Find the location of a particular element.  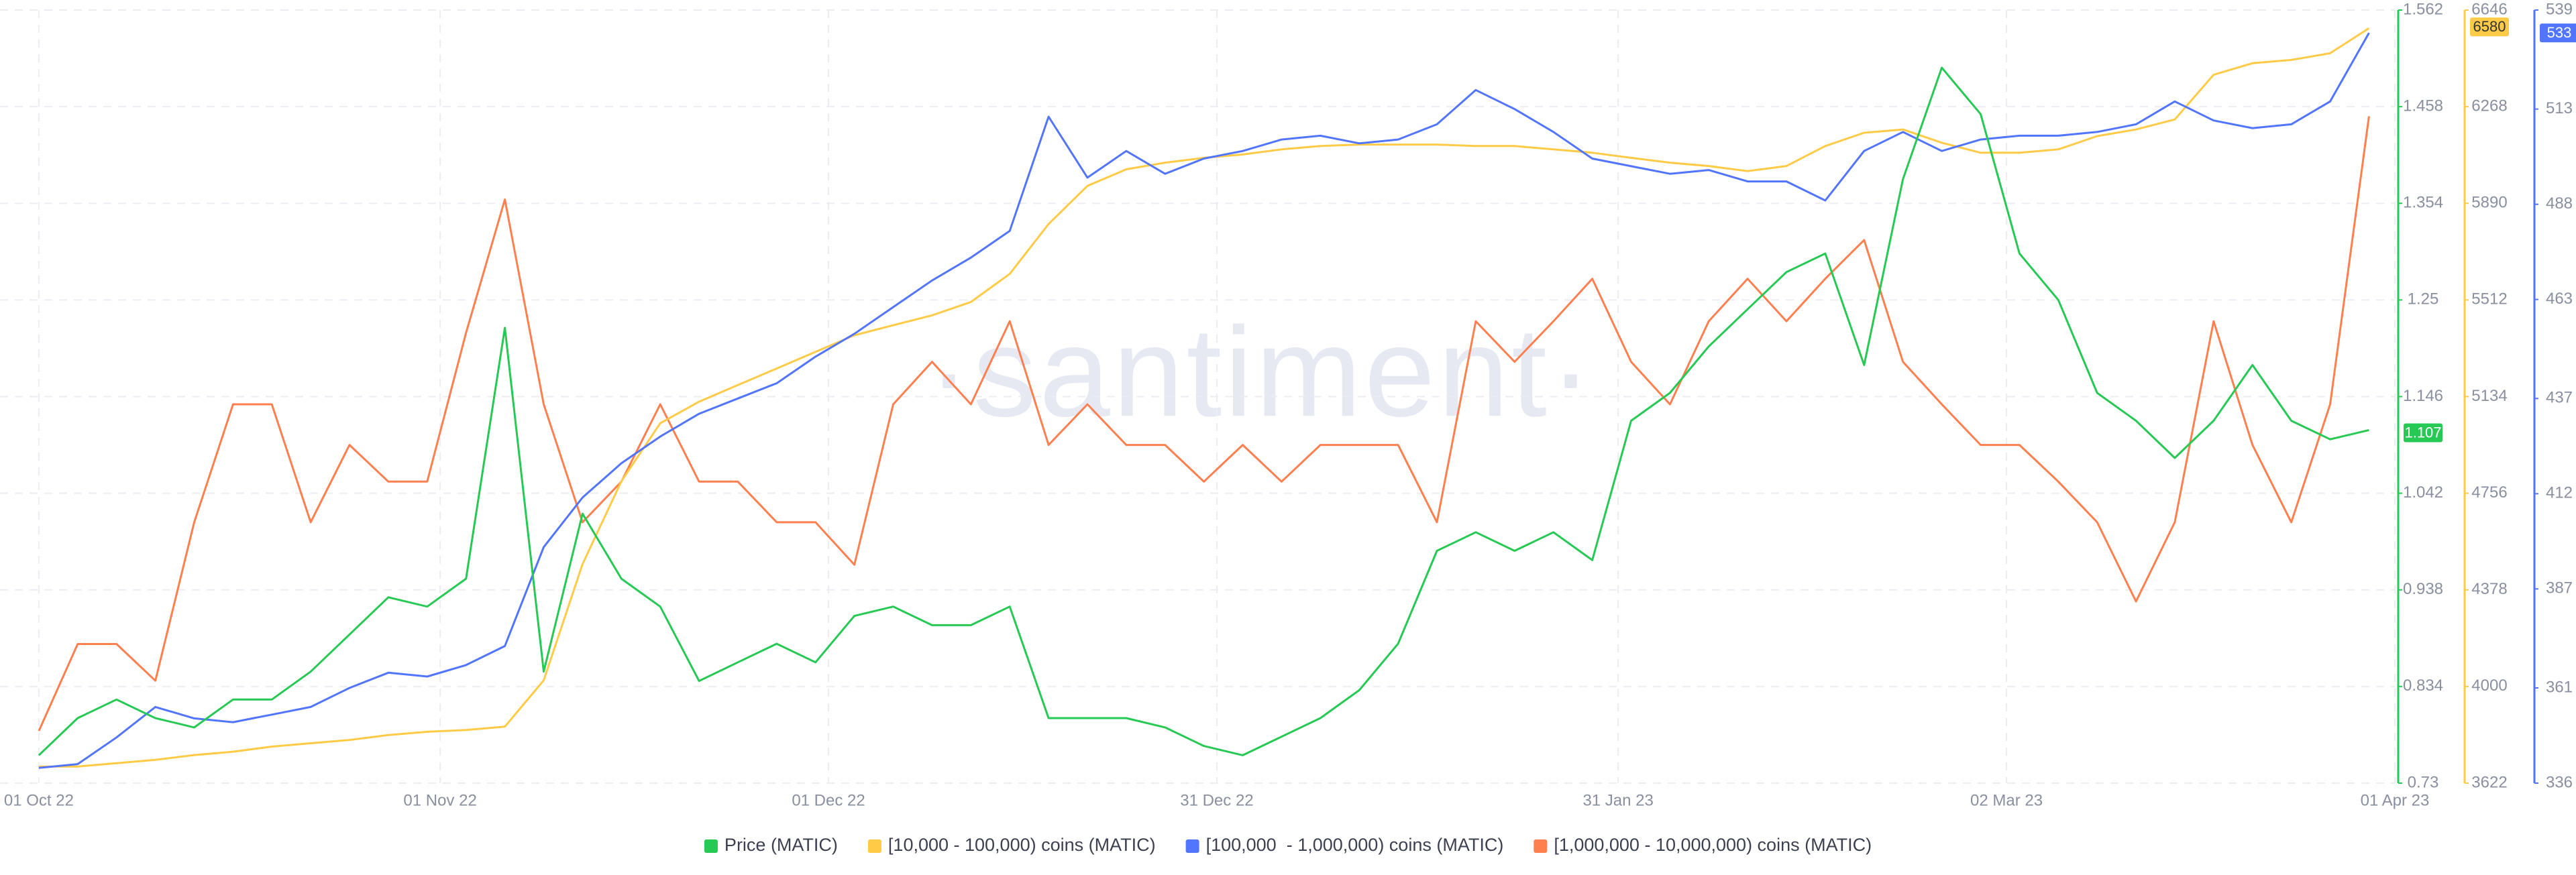

watermark: ·santiment· is located at coordinates (1261, 372).